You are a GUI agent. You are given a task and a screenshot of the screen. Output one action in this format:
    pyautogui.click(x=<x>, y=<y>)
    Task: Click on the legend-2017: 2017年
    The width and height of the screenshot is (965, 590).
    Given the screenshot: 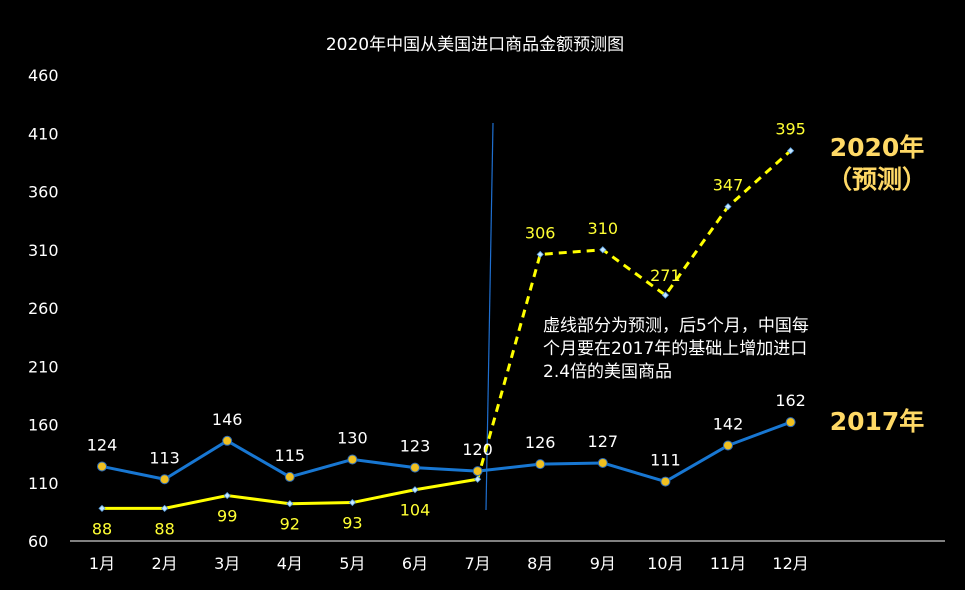 What is the action you would take?
    pyautogui.click(x=877, y=421)
    